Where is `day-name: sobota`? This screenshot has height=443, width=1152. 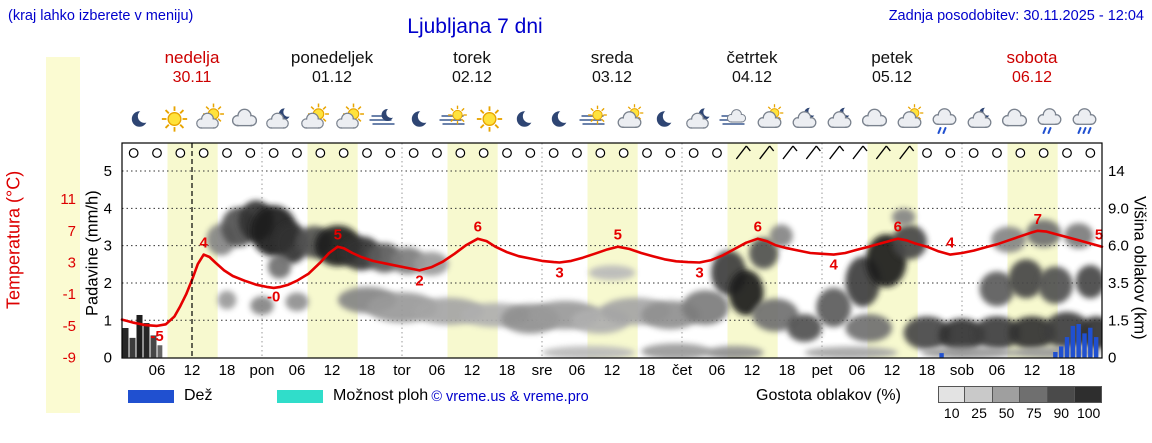
day-name: sobota is located at coordinates (1032, 57).